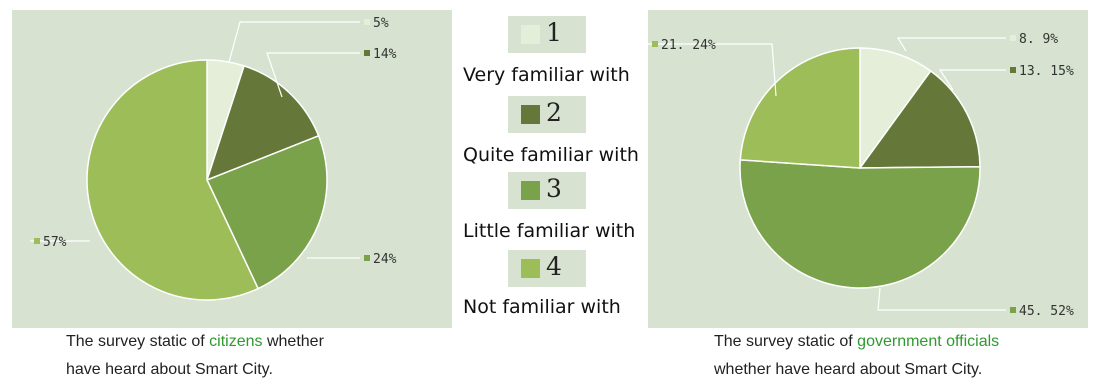 The width and height of the screenshot is (1096, 384). What do you see at coordinates (381, 23) in the screenshot?
I see `left-data-label-1: 5%` at bounding box center [381, 23].